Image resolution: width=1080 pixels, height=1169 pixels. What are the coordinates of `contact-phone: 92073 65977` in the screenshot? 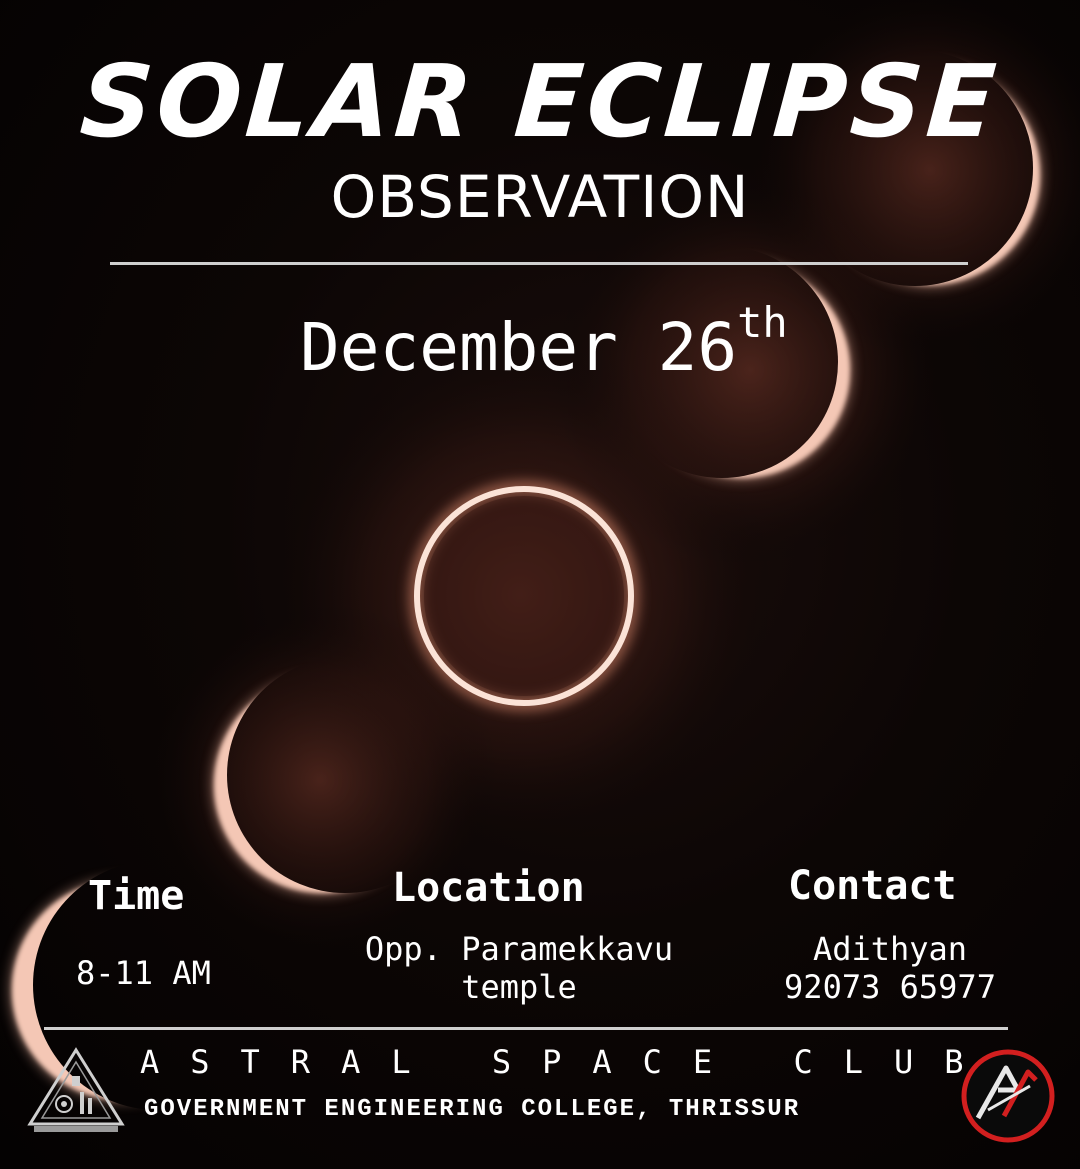 It's located at (890, 987).